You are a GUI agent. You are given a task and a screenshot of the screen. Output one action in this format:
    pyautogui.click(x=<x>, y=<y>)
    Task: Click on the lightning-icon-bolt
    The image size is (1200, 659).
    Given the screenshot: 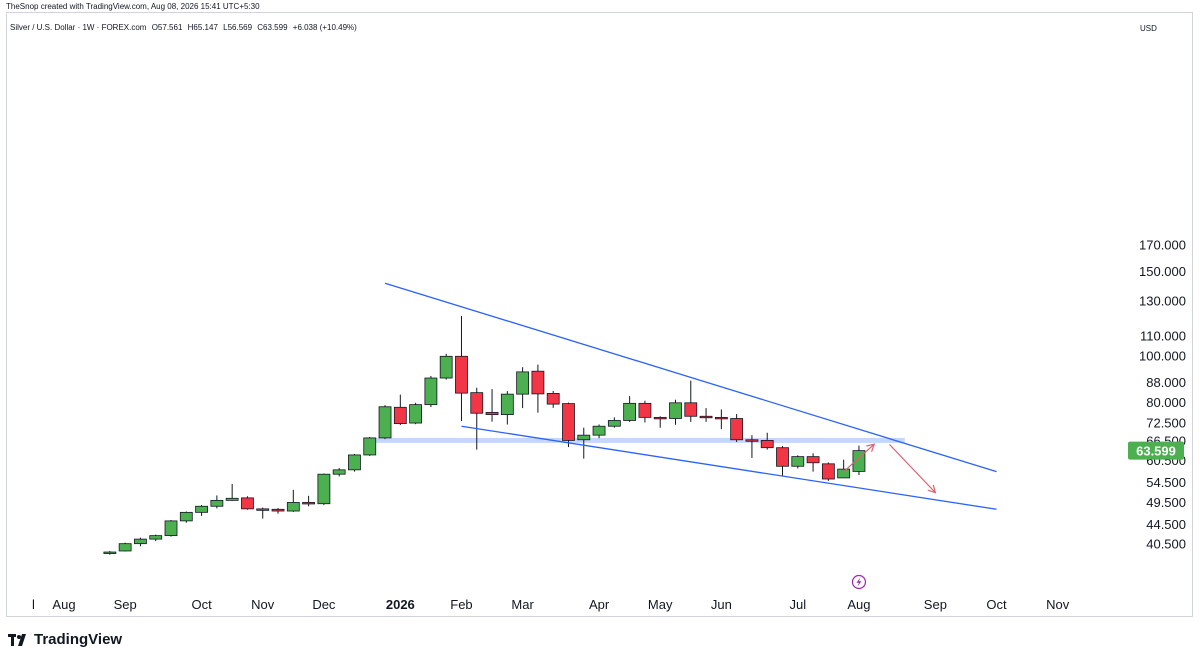 What is the action you would take?
    pyautogui.click(x=859, y=582)
    